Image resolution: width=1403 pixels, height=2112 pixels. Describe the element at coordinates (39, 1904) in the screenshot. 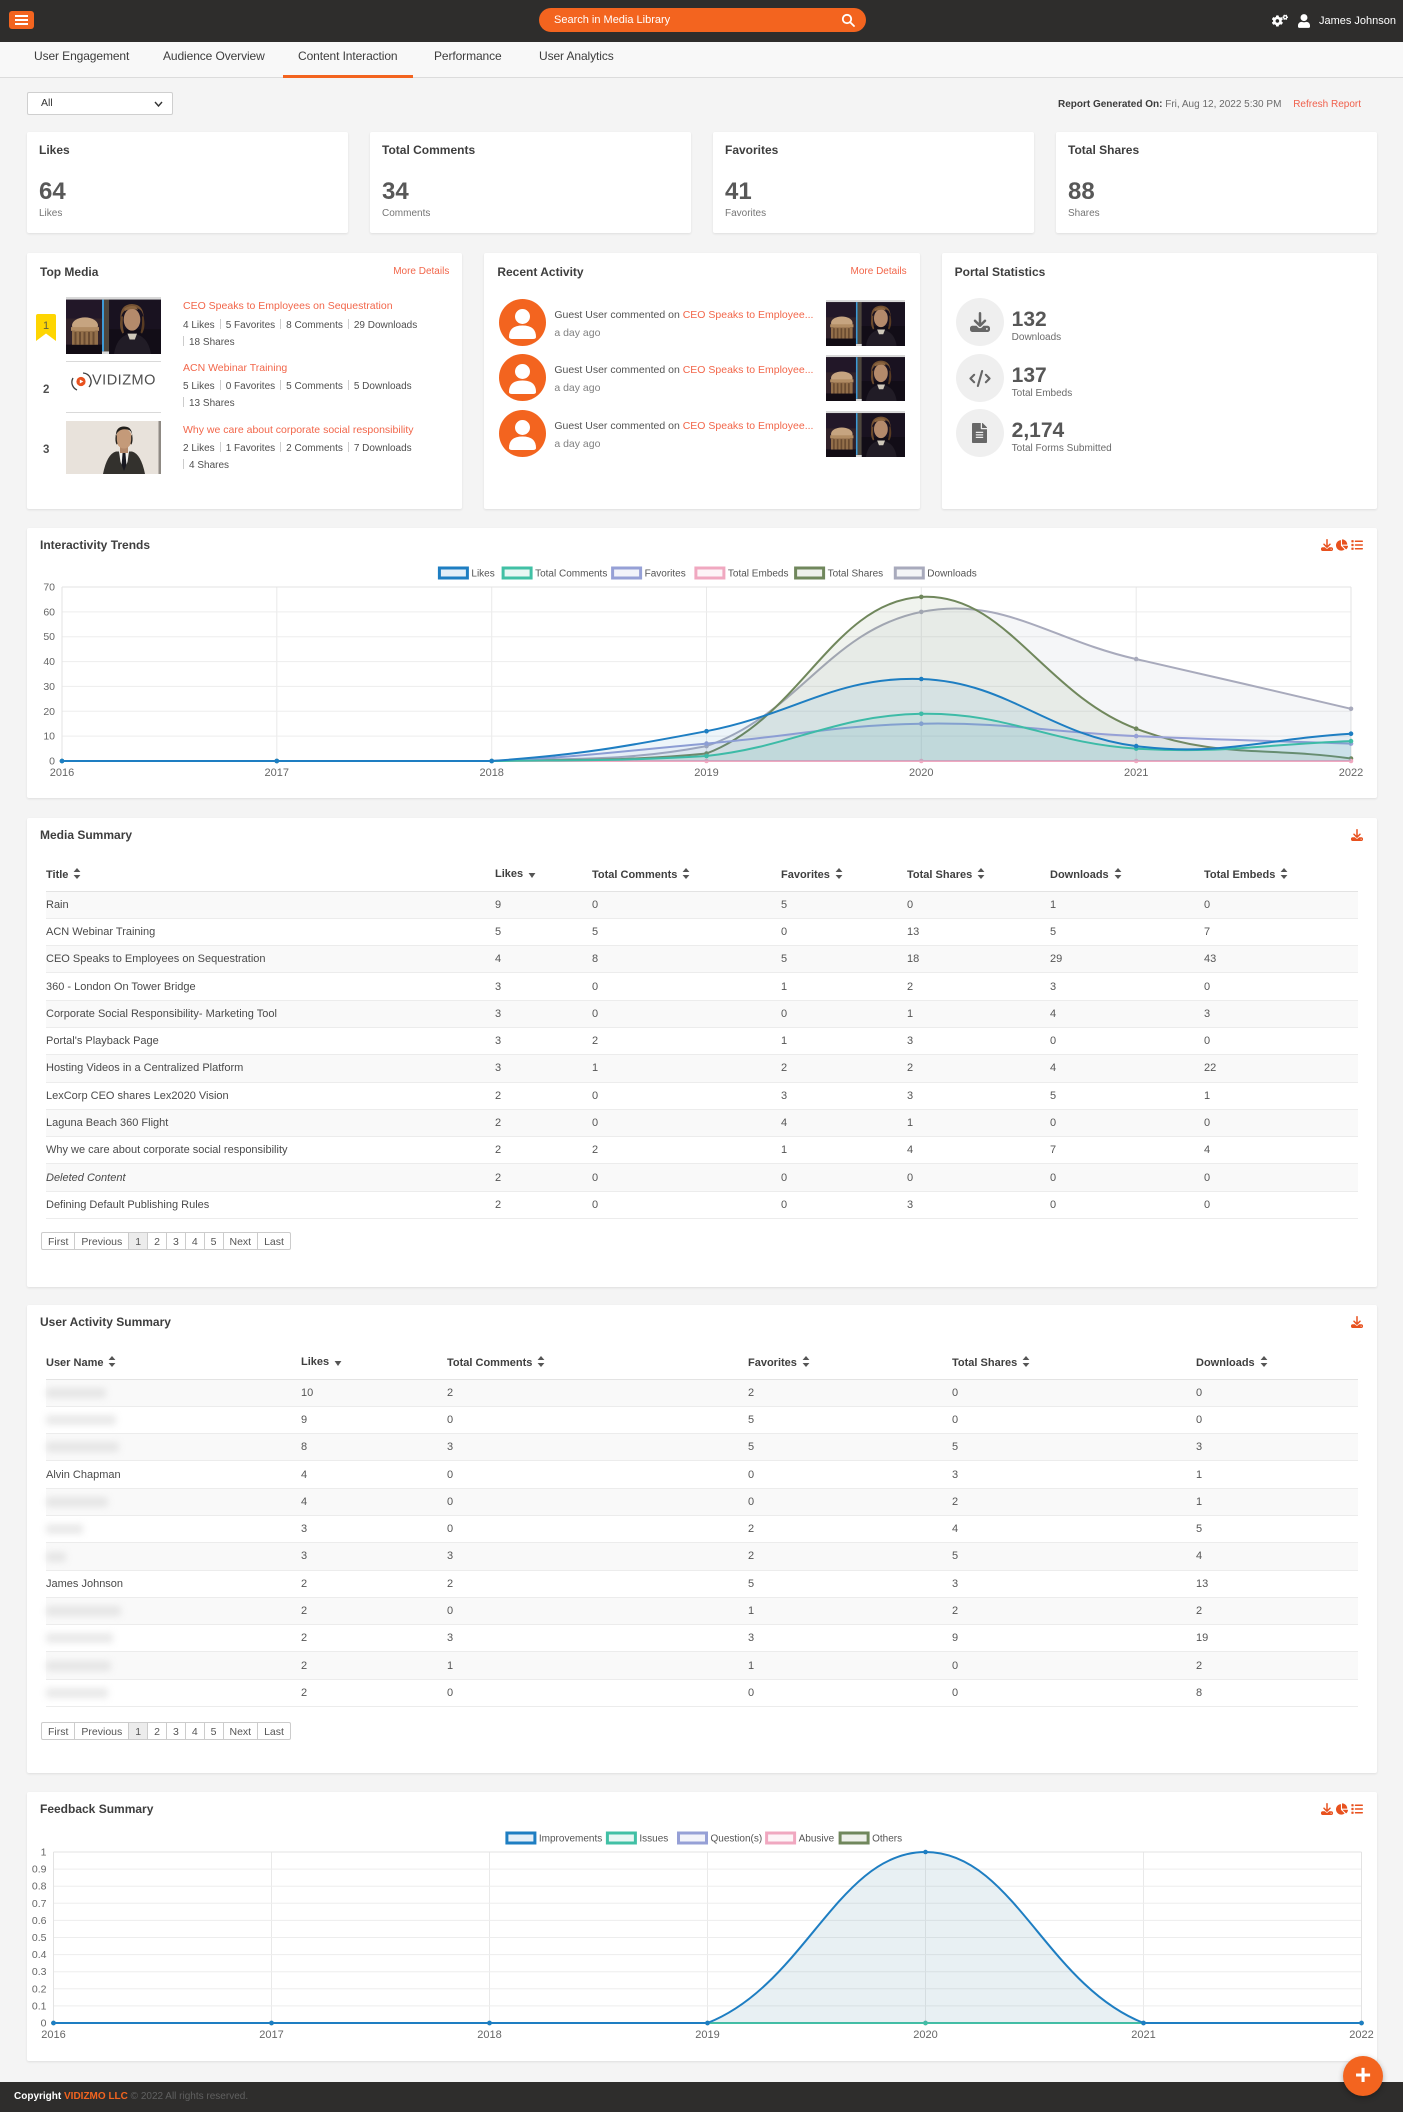

I see `svg-text: 0.7` at that location.